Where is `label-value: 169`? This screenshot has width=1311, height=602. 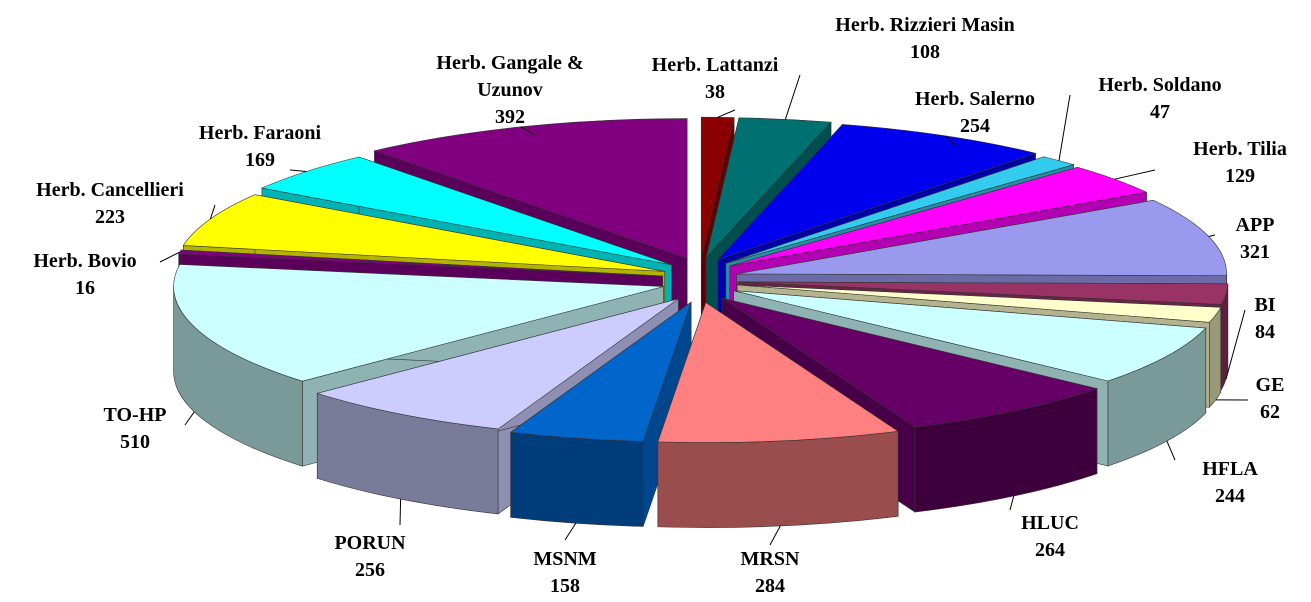
label-value: 169 is located at coordinates (260, 160).